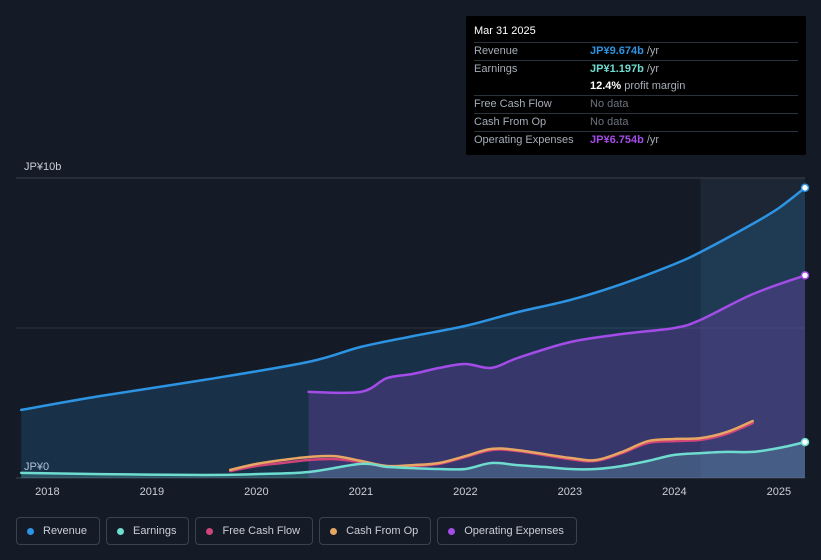 This screenshot has width=821, height=560. I want to click on legend-item-free-cash-flow: Free Cash Flow, so click(254, 531).